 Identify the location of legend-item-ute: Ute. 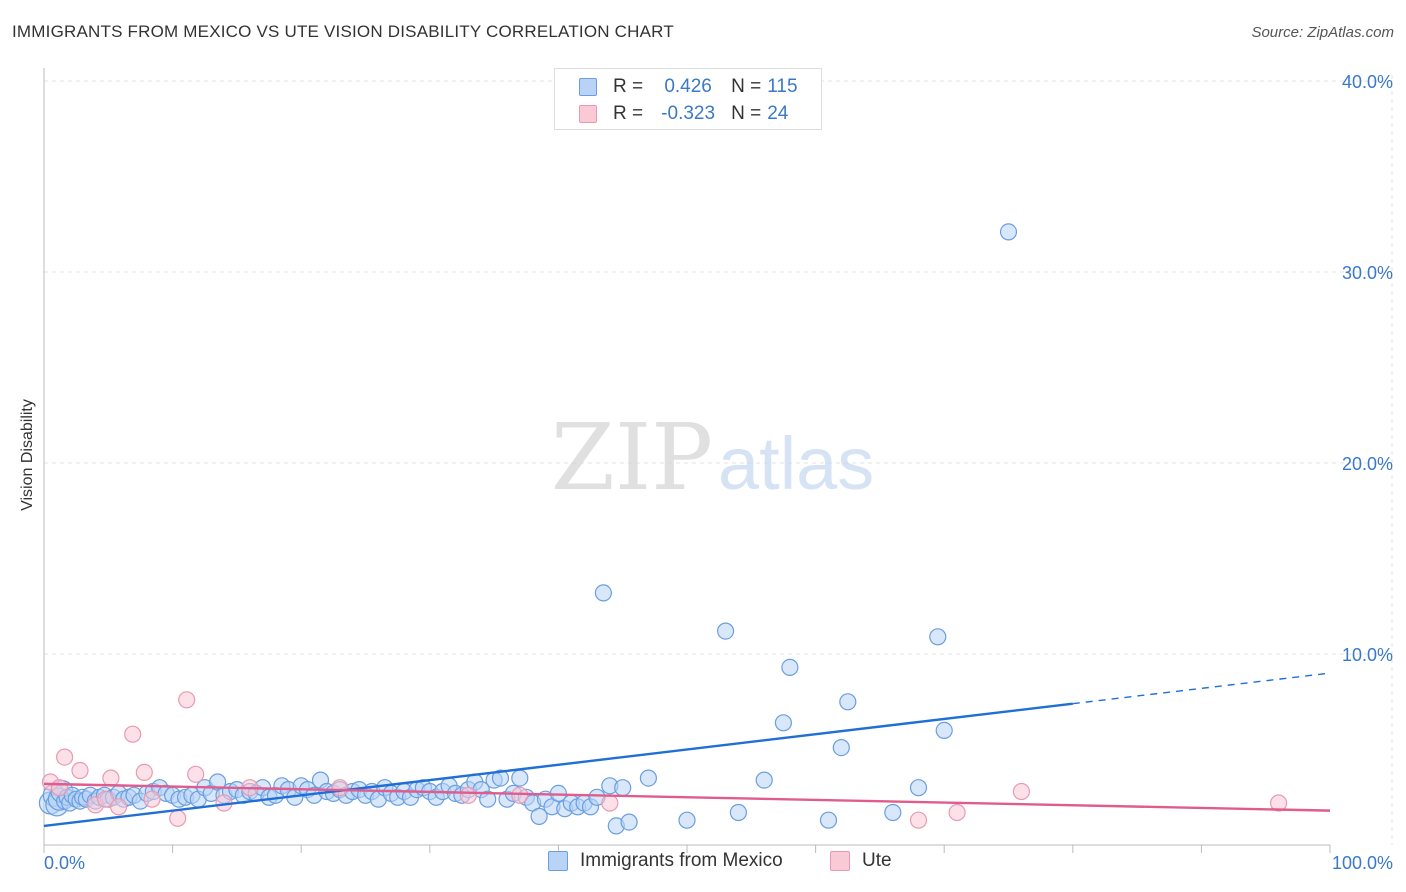
(861, 861).